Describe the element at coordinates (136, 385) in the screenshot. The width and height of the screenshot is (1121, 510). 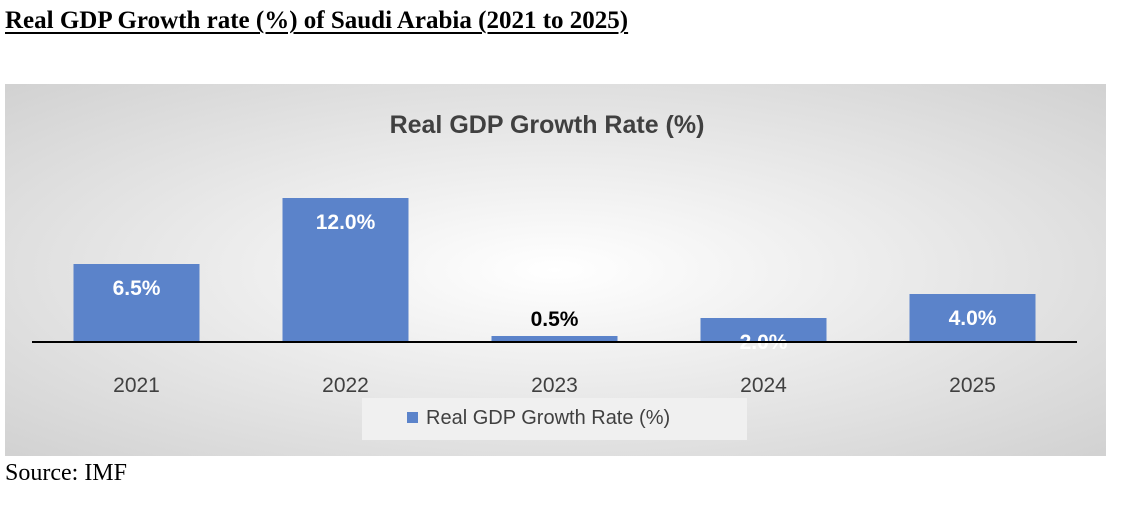
I see `x-tick-label-2021: 2021` at that location.